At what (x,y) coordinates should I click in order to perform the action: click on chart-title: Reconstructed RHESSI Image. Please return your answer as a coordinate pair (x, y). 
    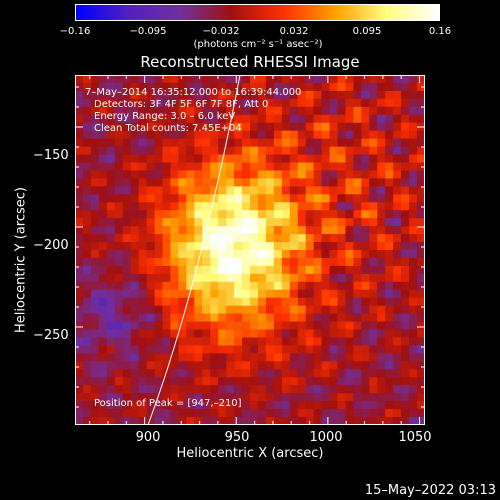
    Looking at the image, I should click on (250, 62).